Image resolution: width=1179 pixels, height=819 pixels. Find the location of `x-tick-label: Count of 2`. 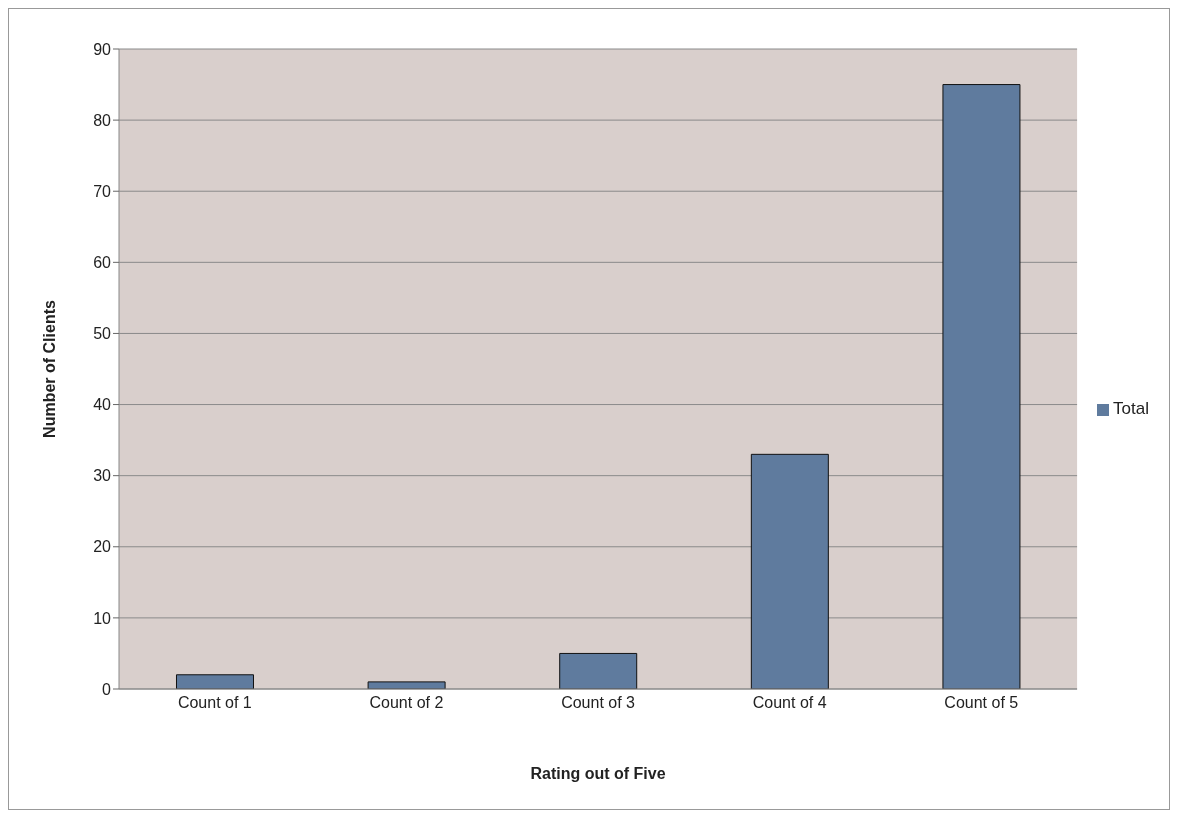

x-tick-label: Count of 2 is located at coordinates (406, 703).